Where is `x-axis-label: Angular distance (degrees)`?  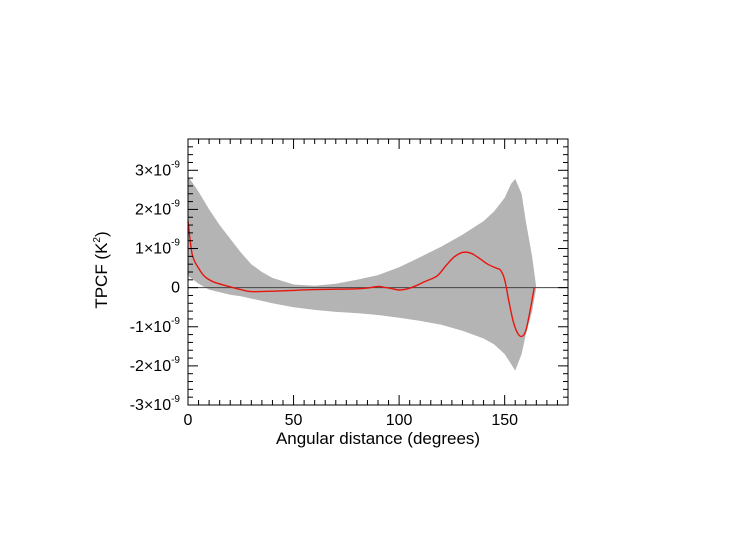
x-axis-label: Angular distance (degrees) is located at coordinates (378, 438).